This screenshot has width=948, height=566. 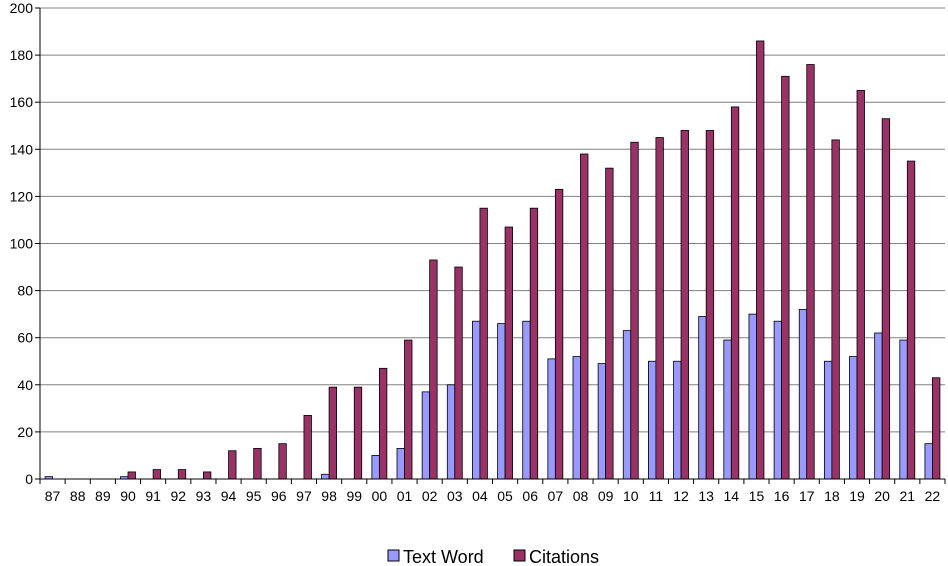 I want to click on x-tick-label: 18, so click(x=832, y=496).